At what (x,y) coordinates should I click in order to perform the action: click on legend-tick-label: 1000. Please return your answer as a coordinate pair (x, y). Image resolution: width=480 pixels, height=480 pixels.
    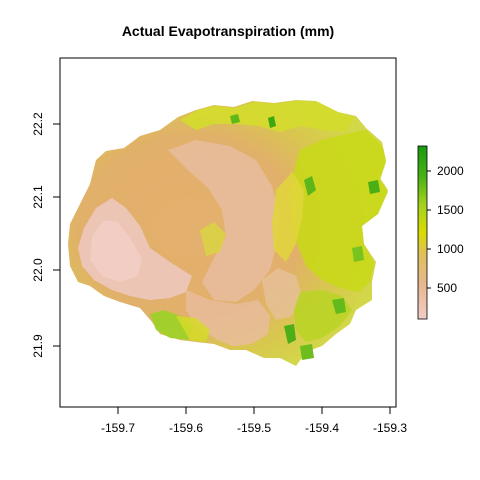
    Looking at the image, I should click on (450, 249).